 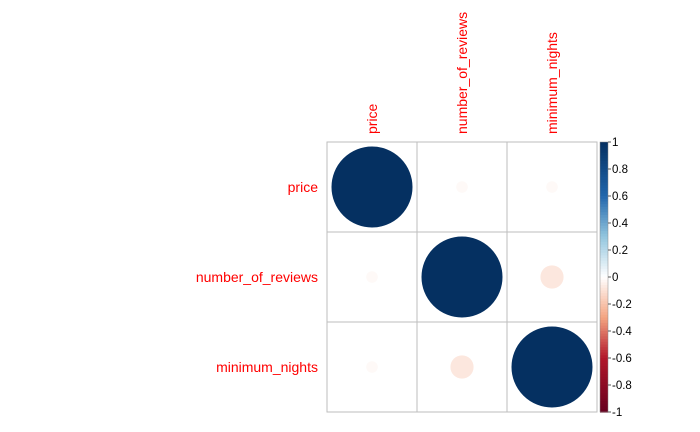 I want to click on row-label-number_of_reviews: number_of_reviews, so click(x=257, y=277).